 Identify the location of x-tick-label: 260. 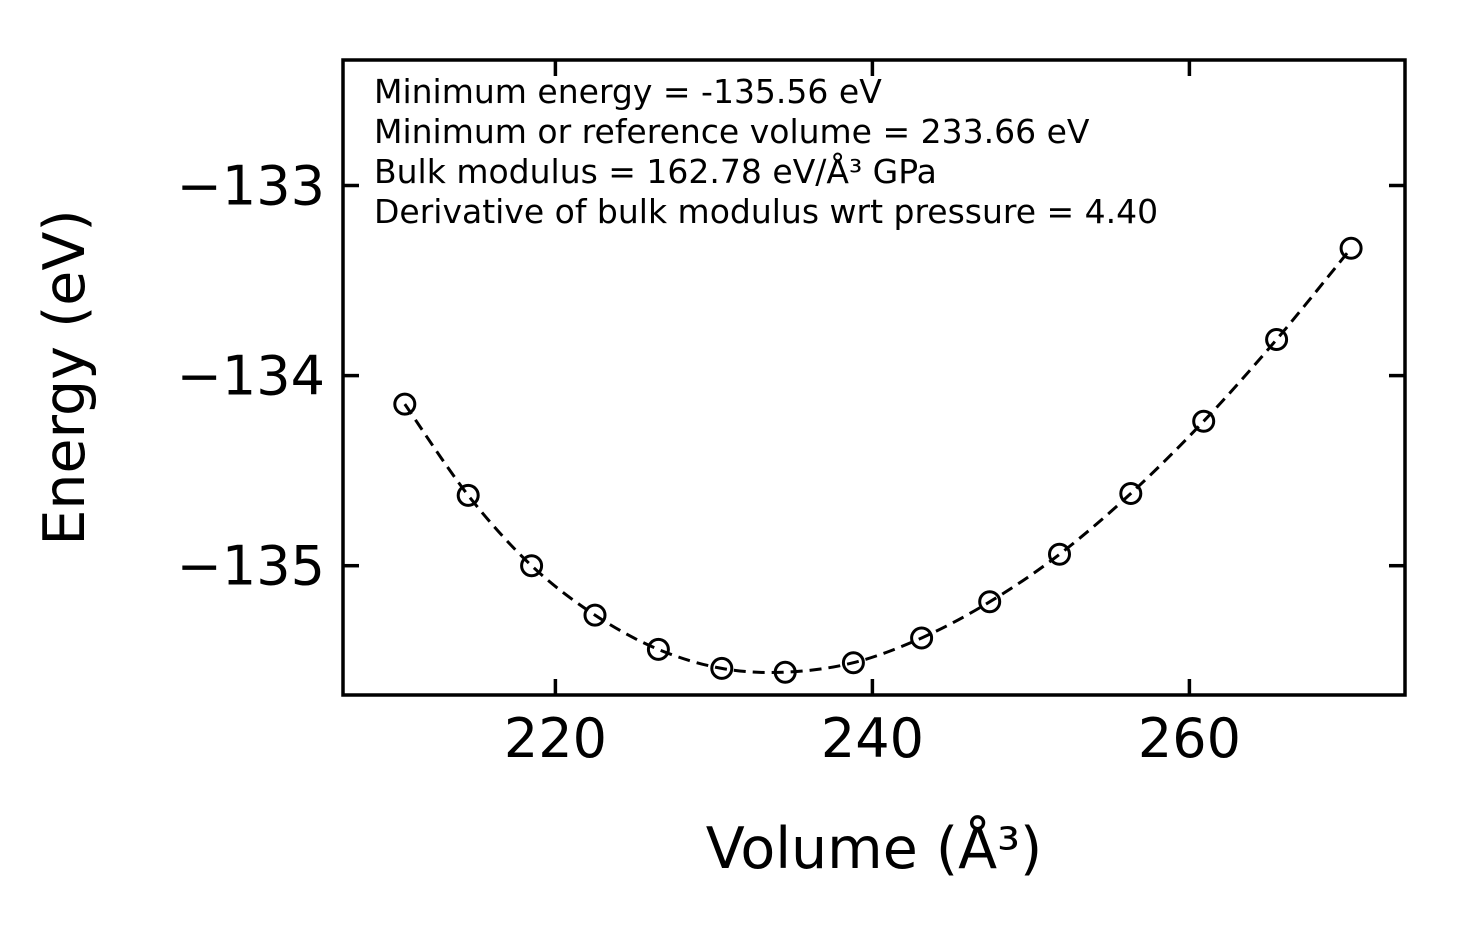
(1189, 738).